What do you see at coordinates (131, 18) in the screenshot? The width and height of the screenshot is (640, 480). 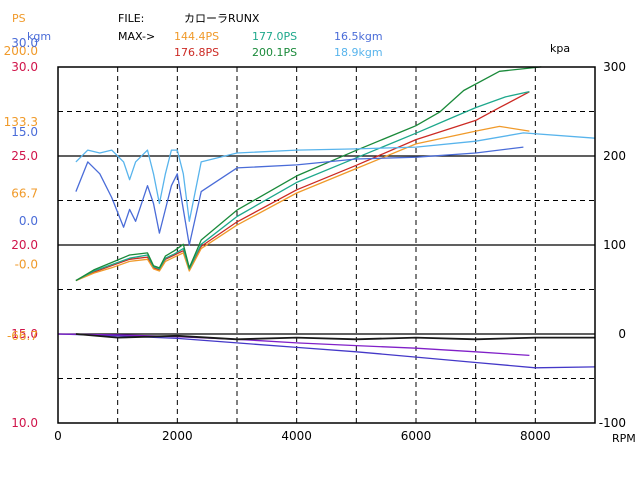 I see `file-label: FILE:` at bounding box center [131, 18].